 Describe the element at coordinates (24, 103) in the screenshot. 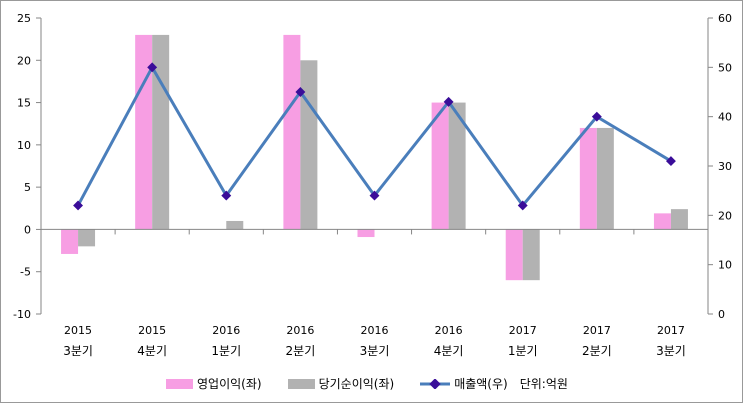

I see `left-tick-label: 15` at that location.